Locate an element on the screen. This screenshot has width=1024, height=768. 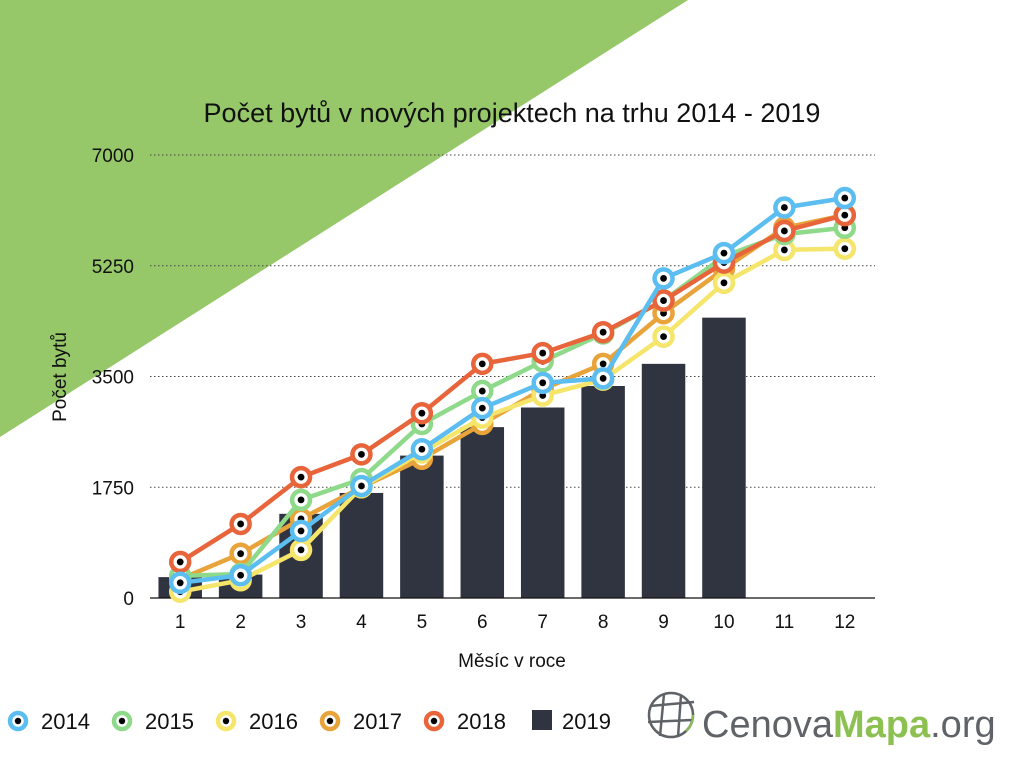
globe-grid-icon is located at coordinates (671, 715).